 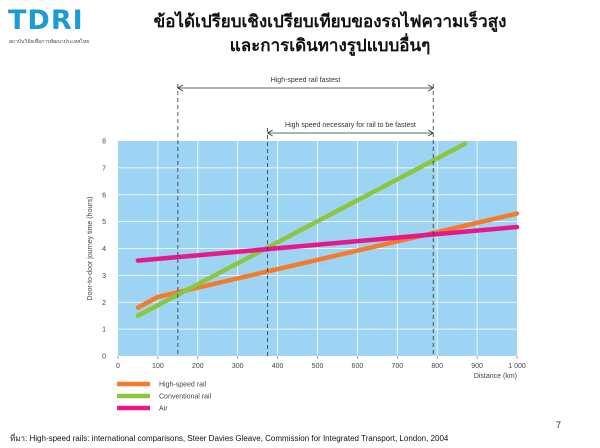 I want to click on title-line-2: และการเดินทางรูปแบบอื่นๆ, so click(x=330, y=46).